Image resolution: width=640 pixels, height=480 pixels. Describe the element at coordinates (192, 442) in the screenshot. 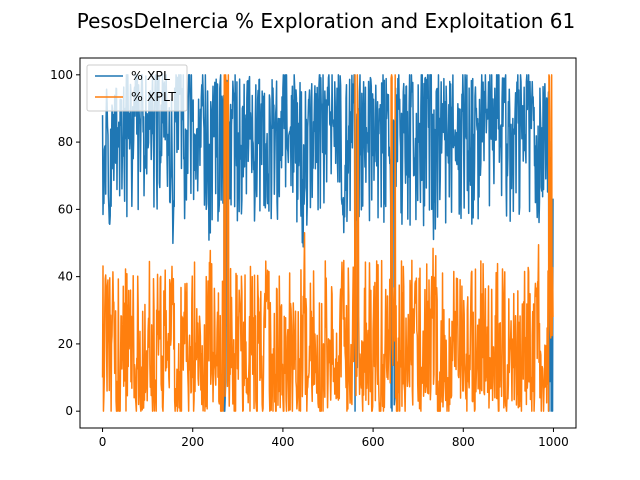

I see `x-tick-label: 200` at that location.